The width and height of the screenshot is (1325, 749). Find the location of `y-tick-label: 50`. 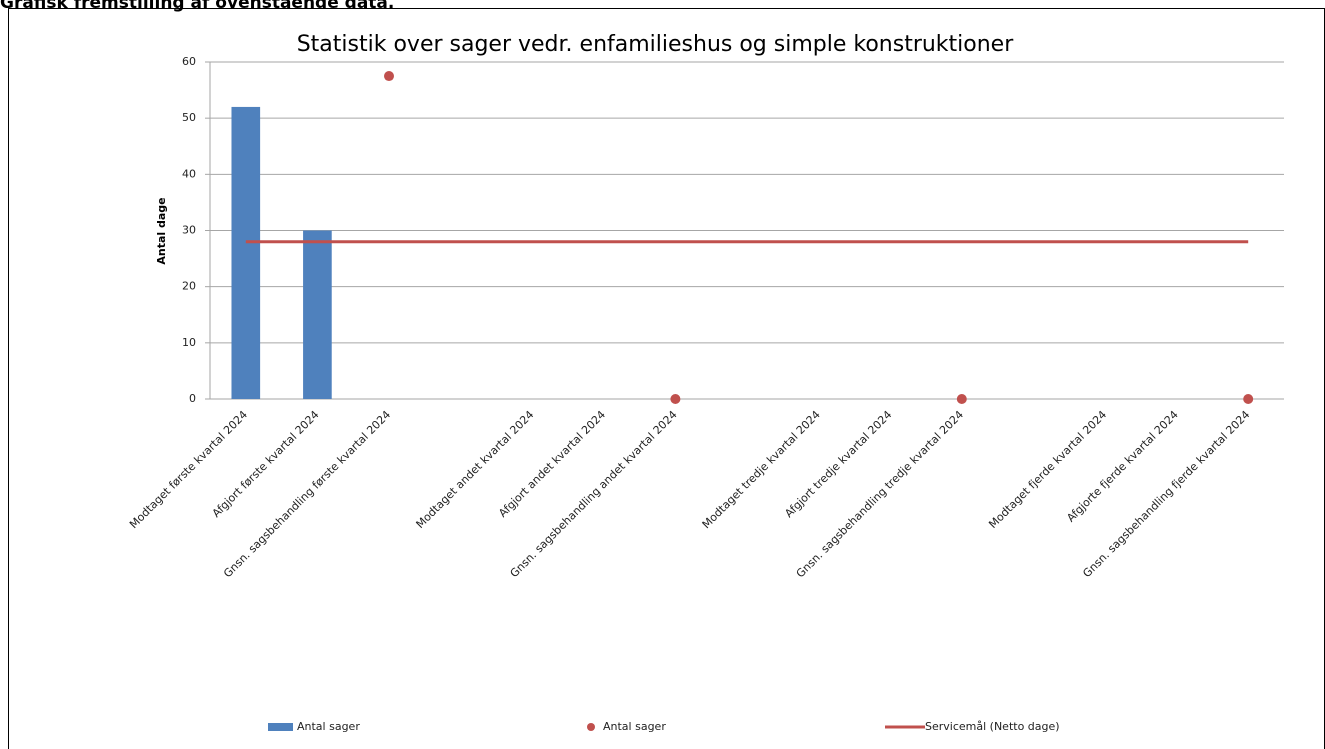

y-tick-label: 50 is located at coordinates (189, 117).